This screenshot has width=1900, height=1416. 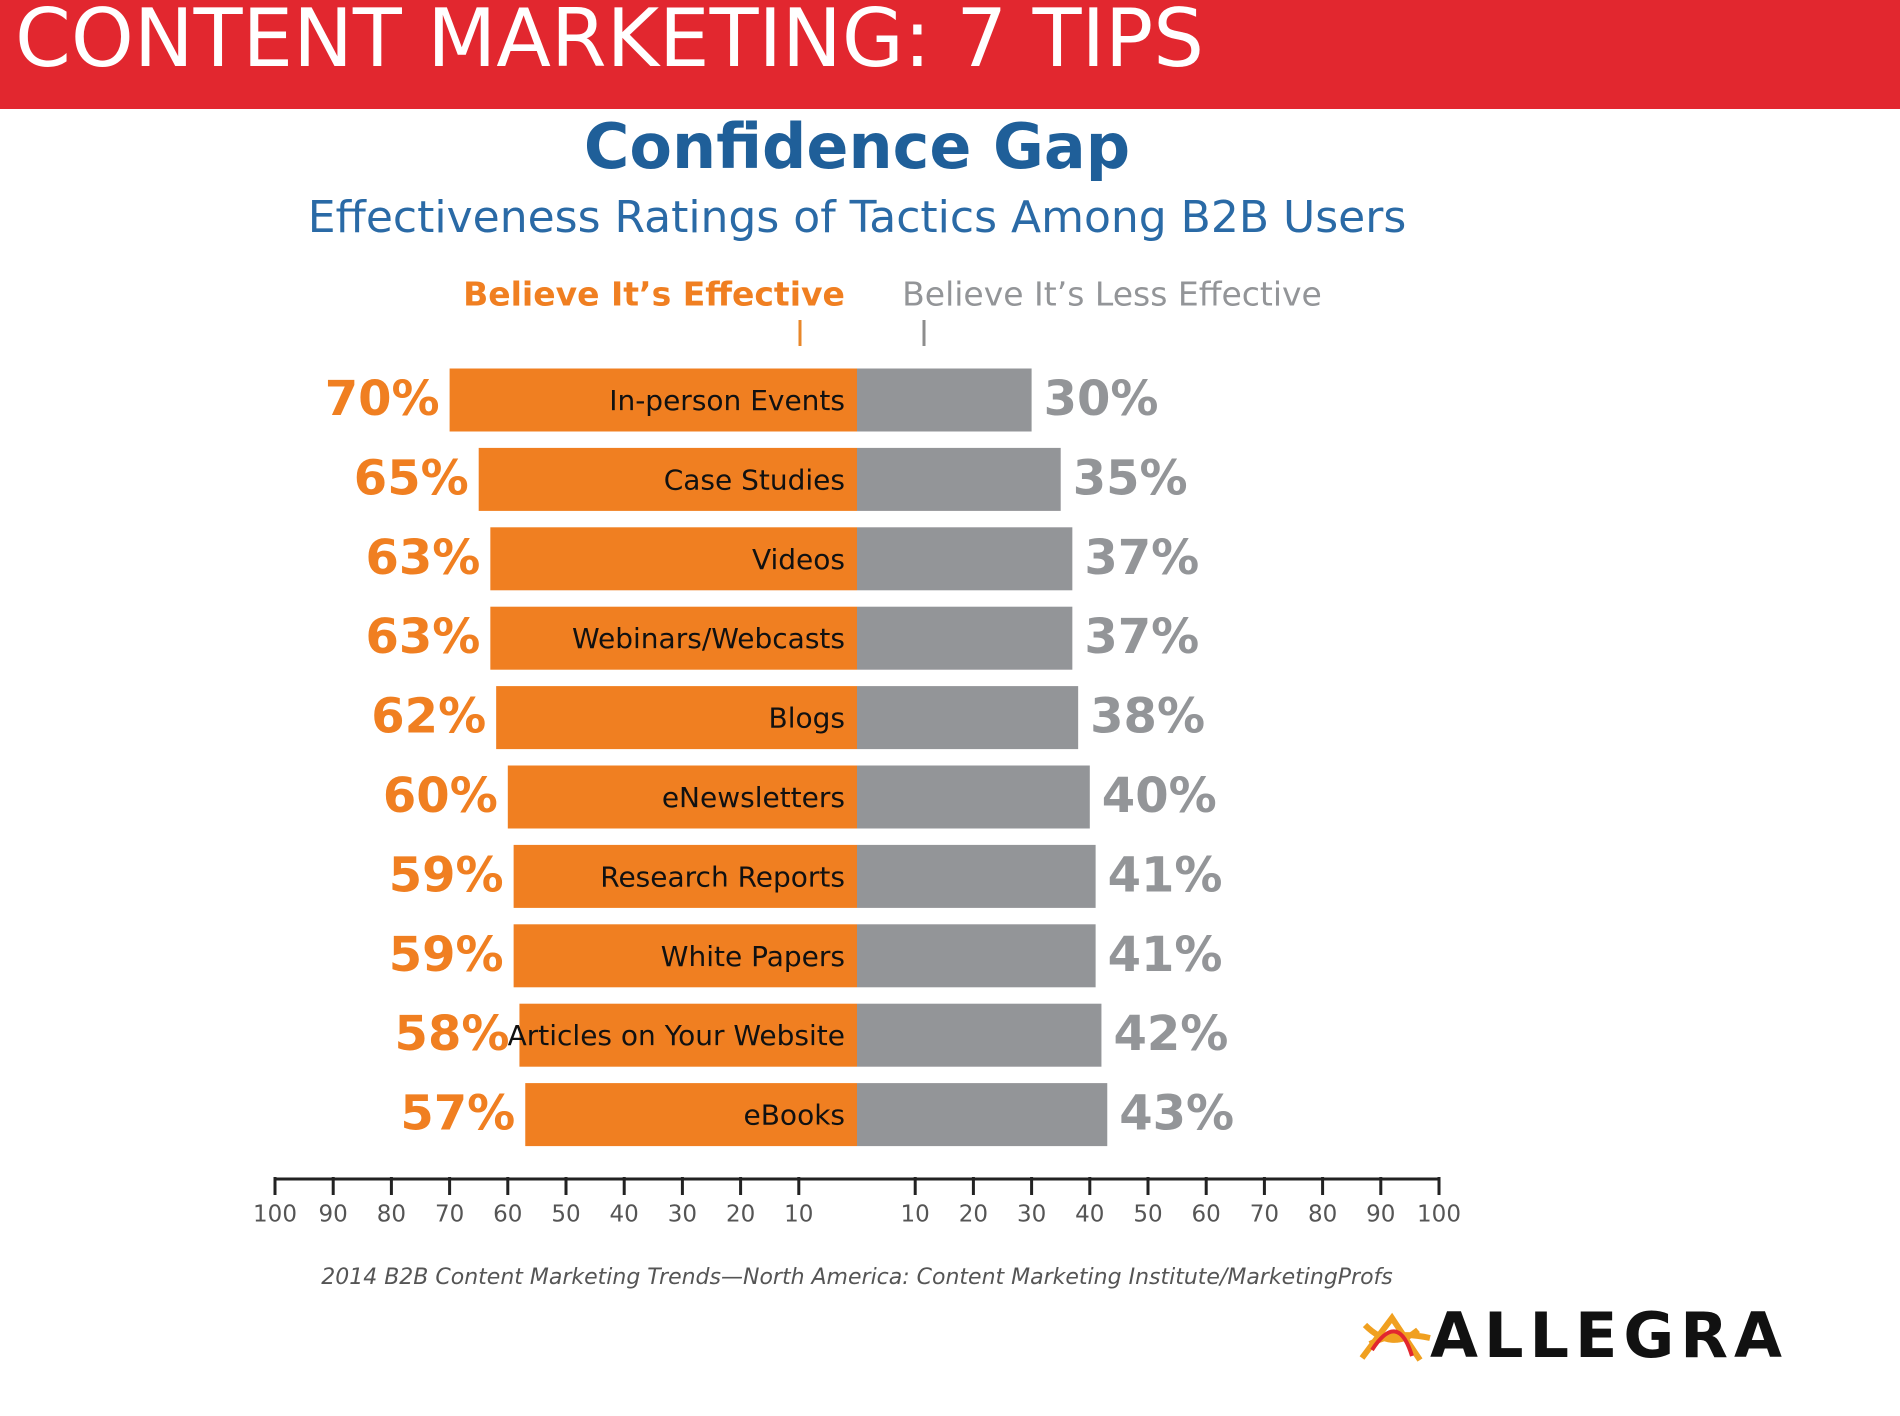 I want to click on category-label: eNewsletters, so click(x=753, y=797).